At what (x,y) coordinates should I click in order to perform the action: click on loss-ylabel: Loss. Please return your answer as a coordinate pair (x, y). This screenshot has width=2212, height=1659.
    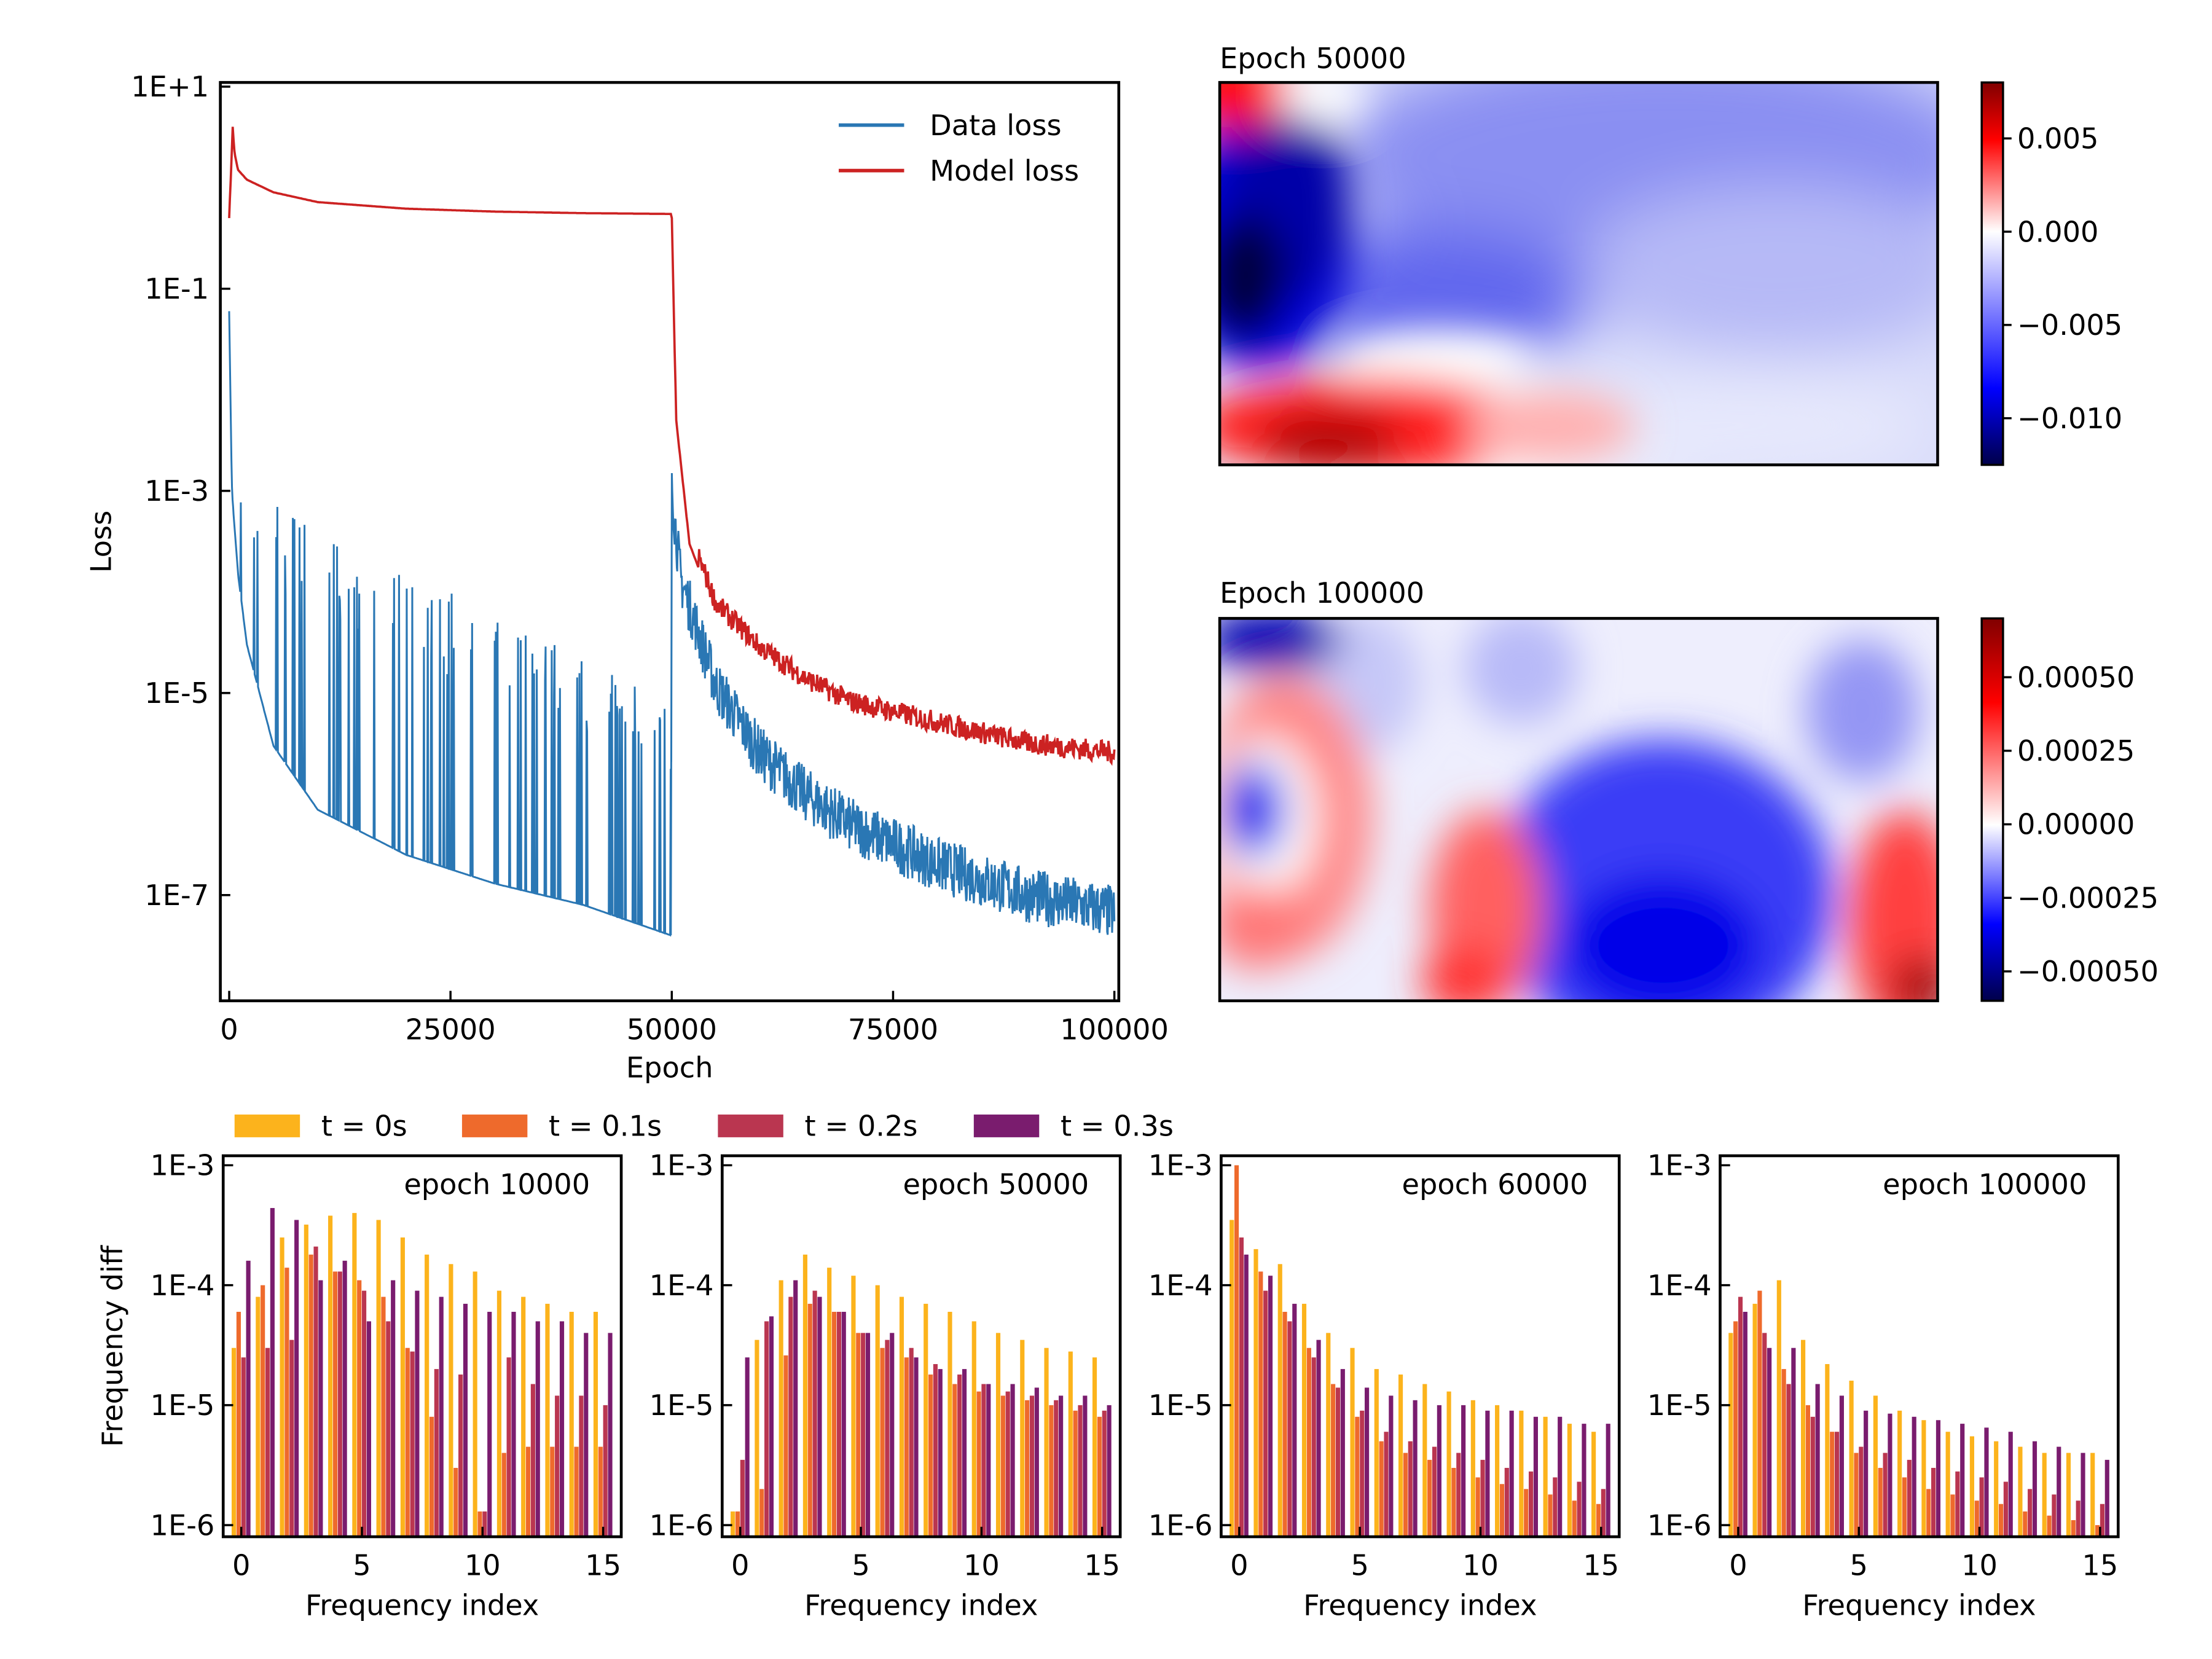
    Looking at the image, I should click on (100, 542).